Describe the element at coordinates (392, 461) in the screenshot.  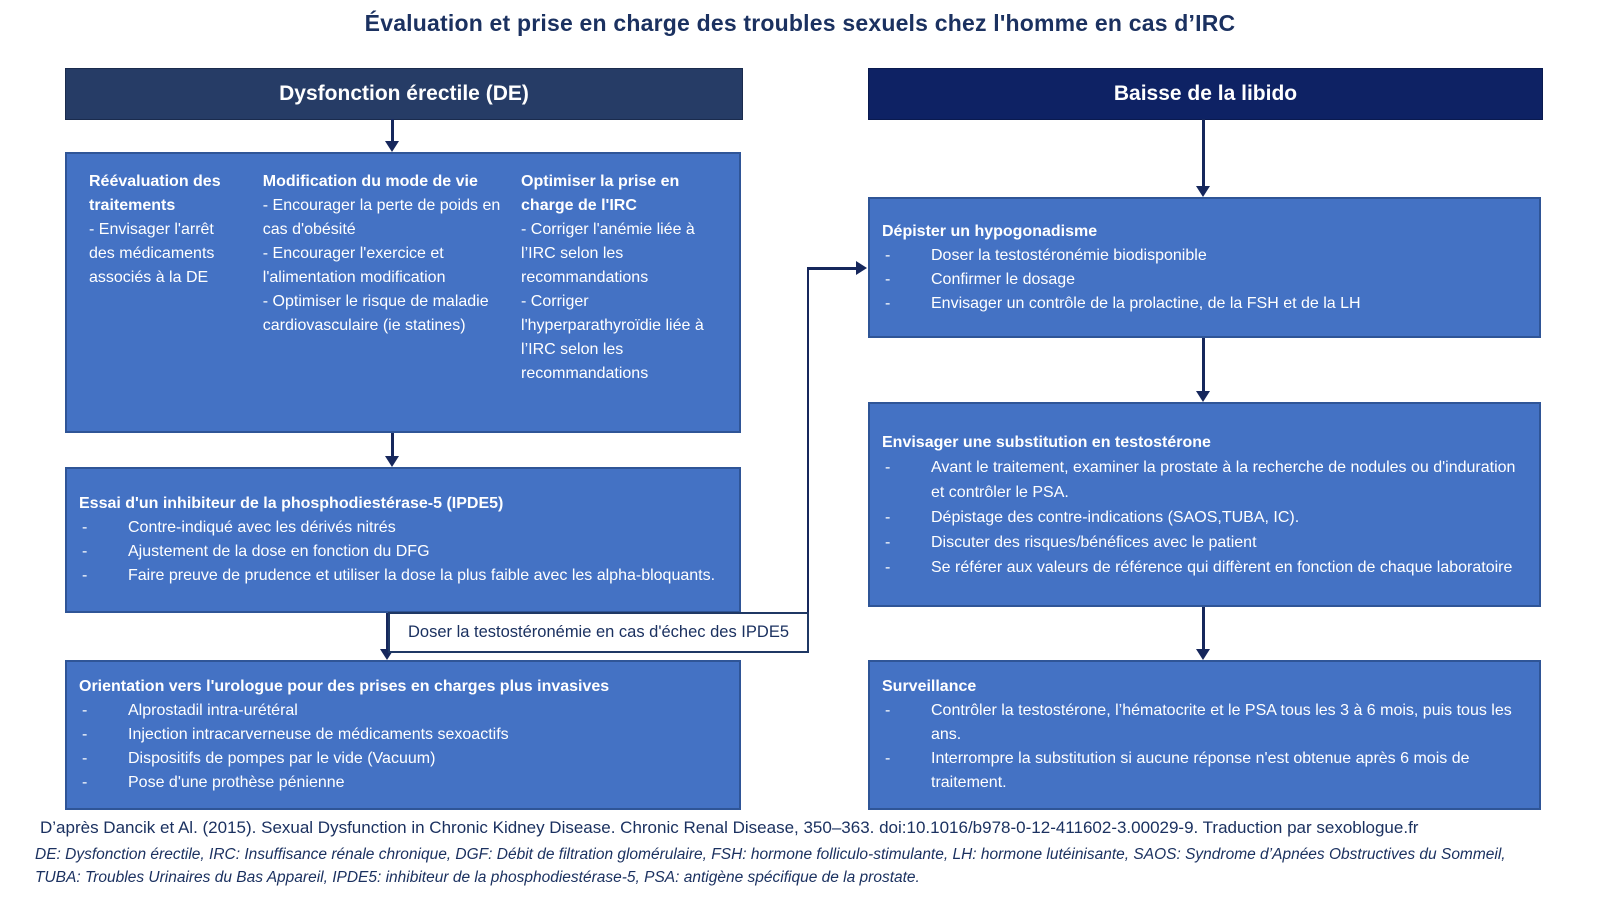
I see `arrow-box1-to-box2-head` at that location.